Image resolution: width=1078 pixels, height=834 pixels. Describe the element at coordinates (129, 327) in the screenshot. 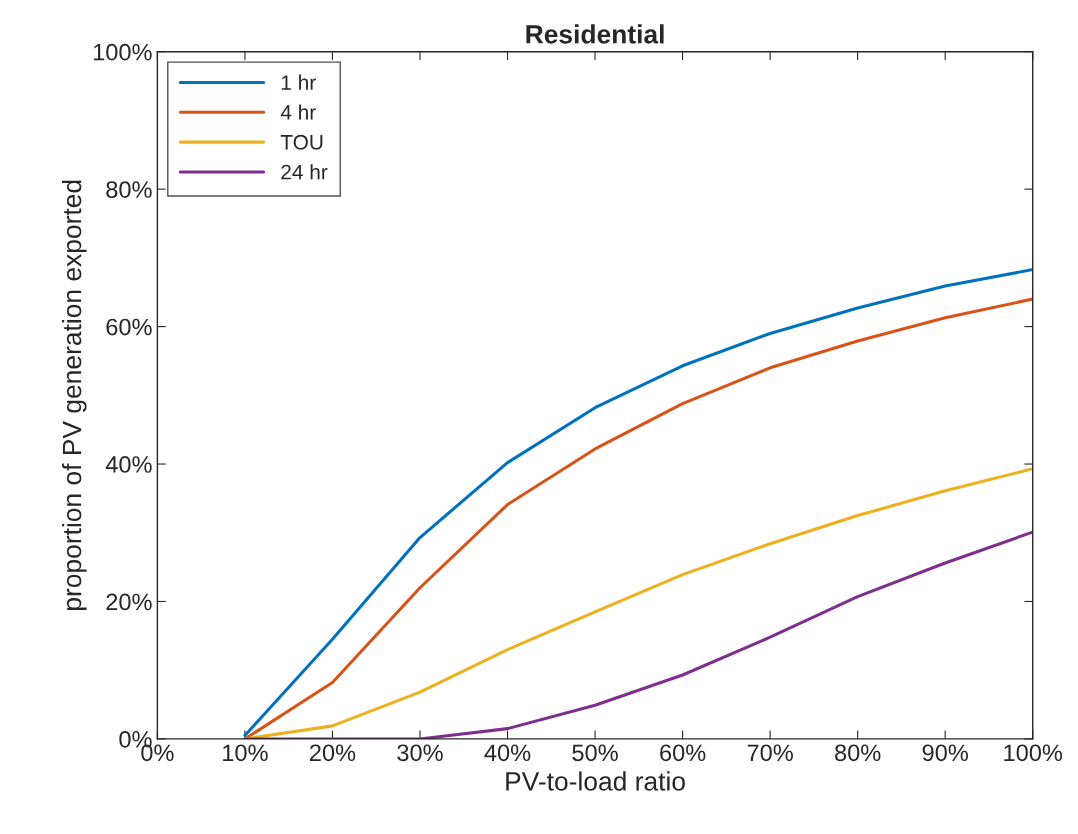

I see `y-tick-label: 60%` at that location.